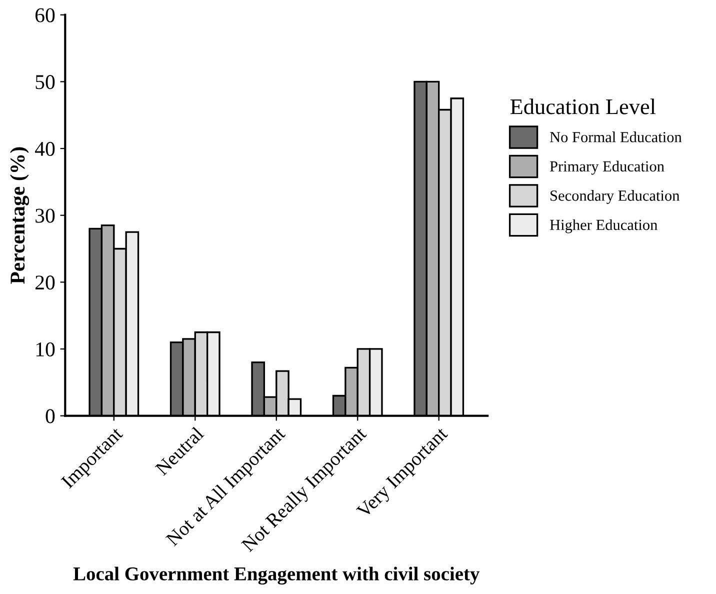 This screenshot has width=716, height=594. I want to click on y-axis-title: Percentage (%), so click(20, 215).